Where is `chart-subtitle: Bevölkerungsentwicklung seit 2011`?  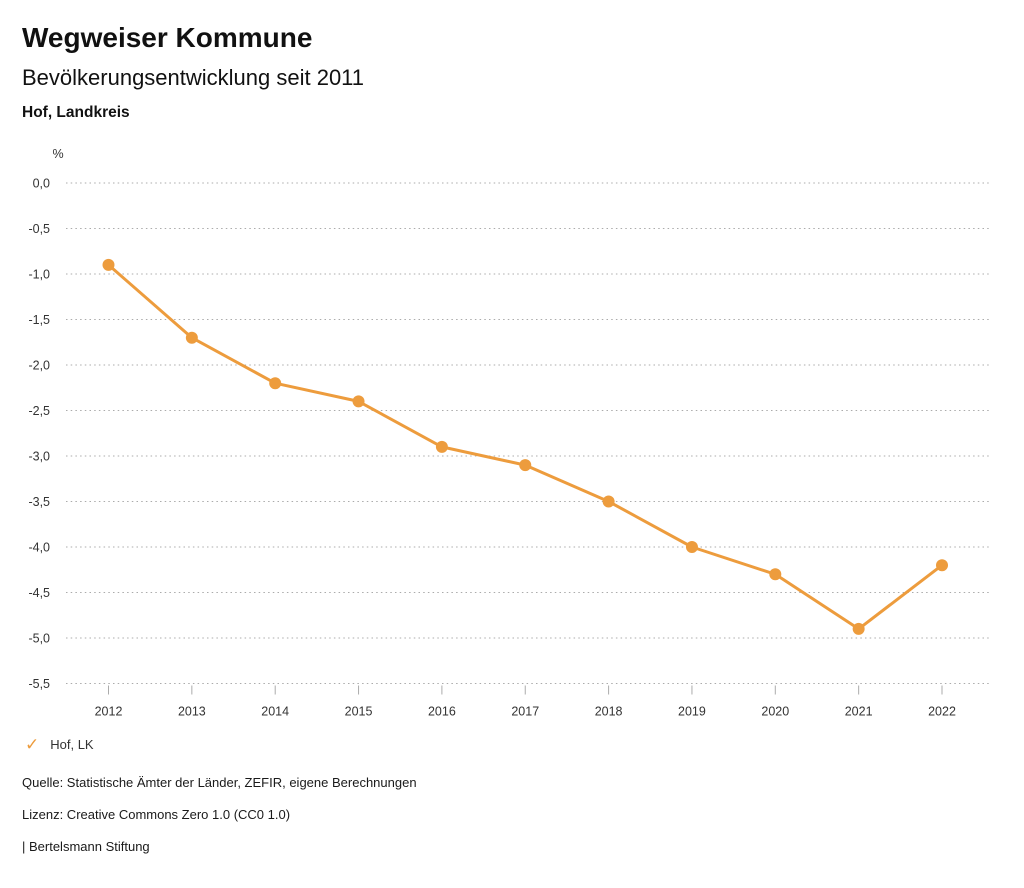 chart-subtitle: Bevölkerungsentwicklung seit 2011 is located at coordinates (193, 77).